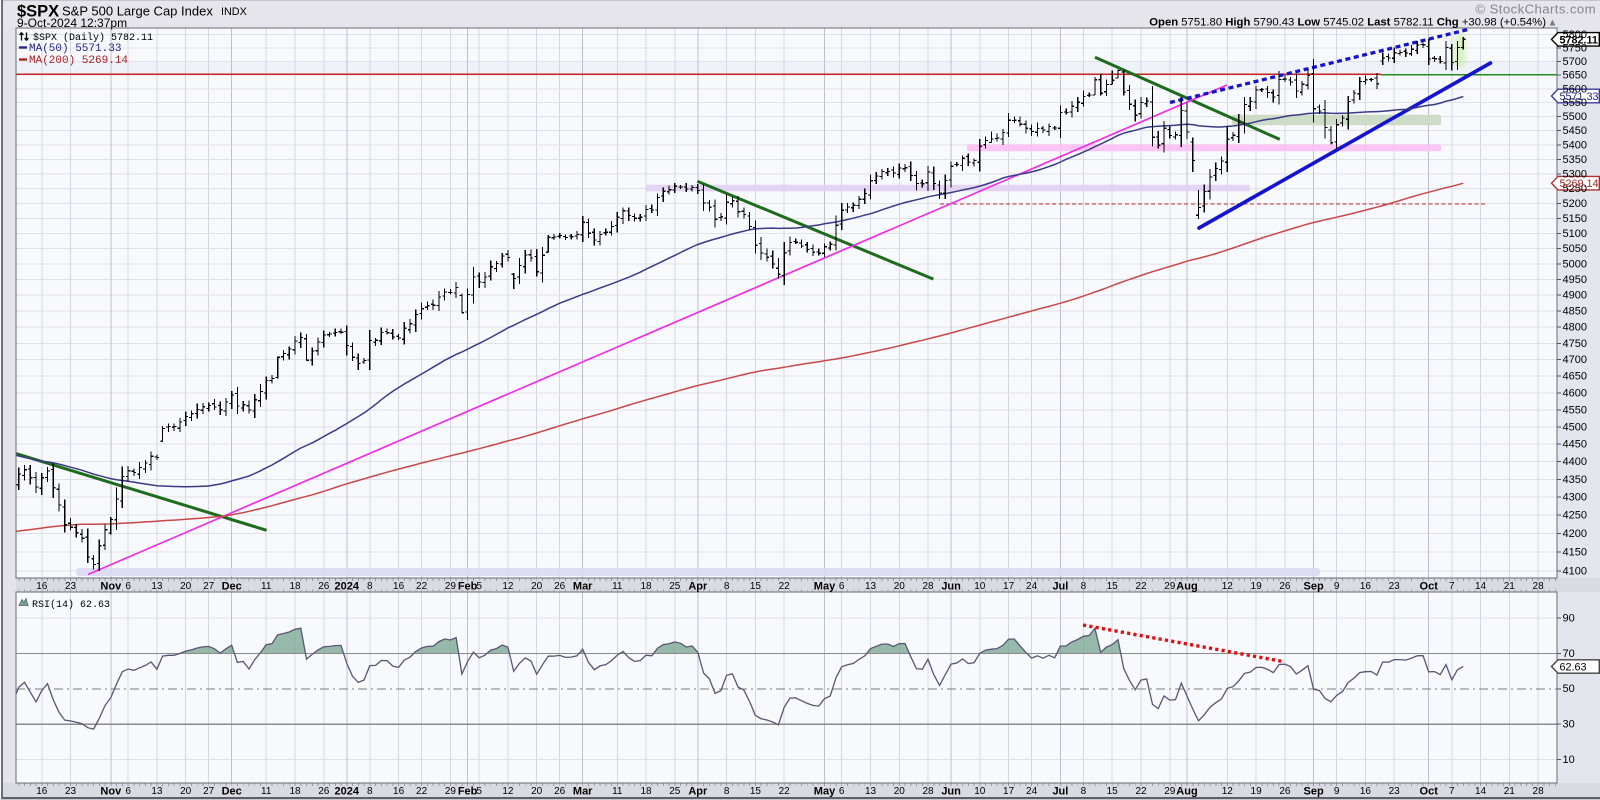  I want to click on svg-text: 24, so click(1032, 586).